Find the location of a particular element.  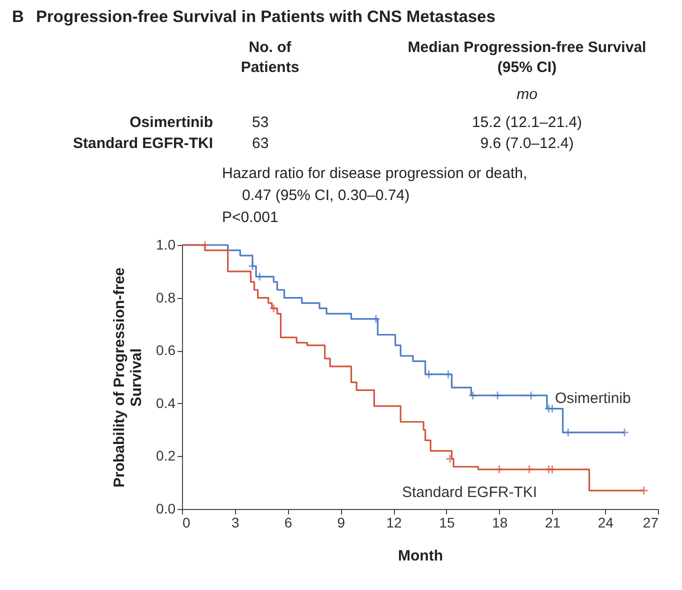

x-tick-label: 15 is located at coordinates (447, 522).